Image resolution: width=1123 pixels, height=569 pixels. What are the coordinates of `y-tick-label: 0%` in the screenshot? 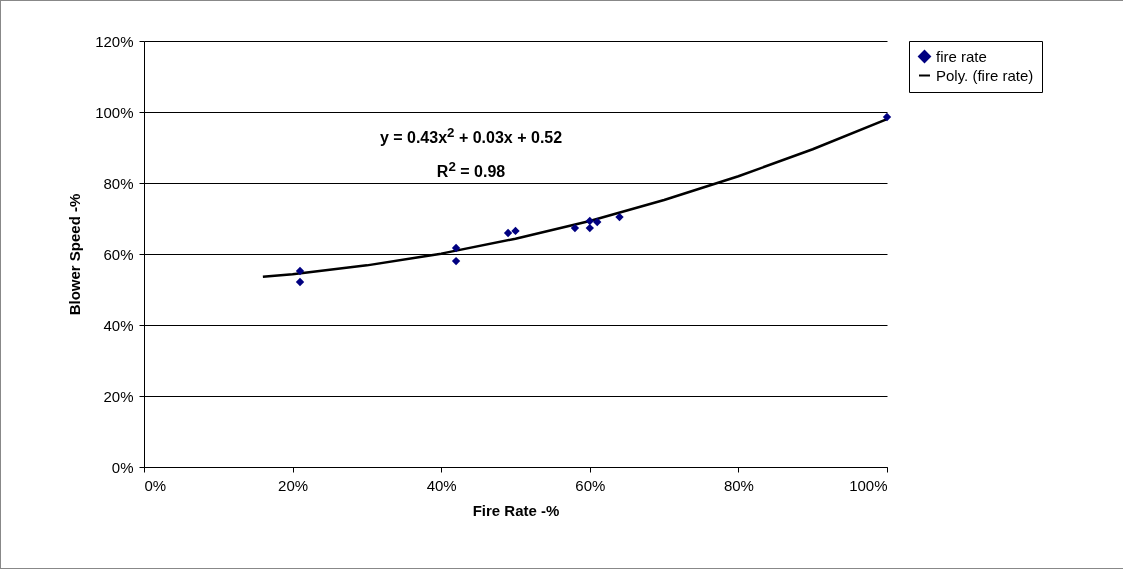 It's located at (122, 467).